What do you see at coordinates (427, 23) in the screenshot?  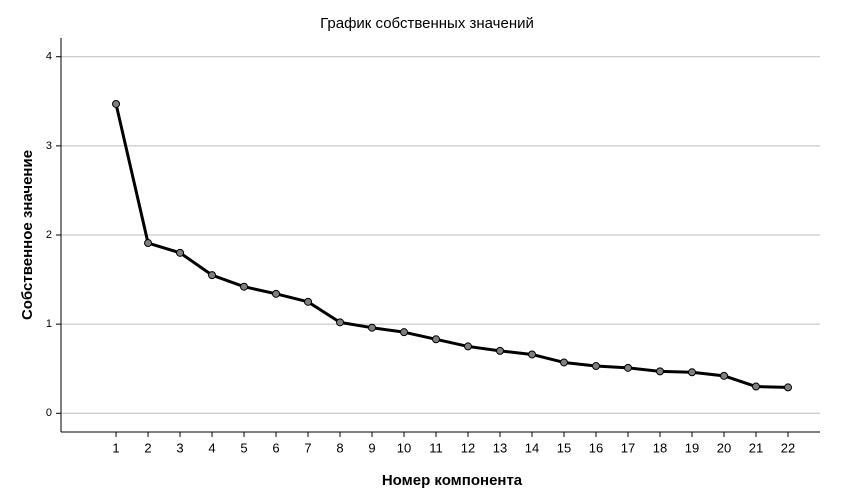 I see `chart-title: График собственных значений` at bounding box center [427, 23].